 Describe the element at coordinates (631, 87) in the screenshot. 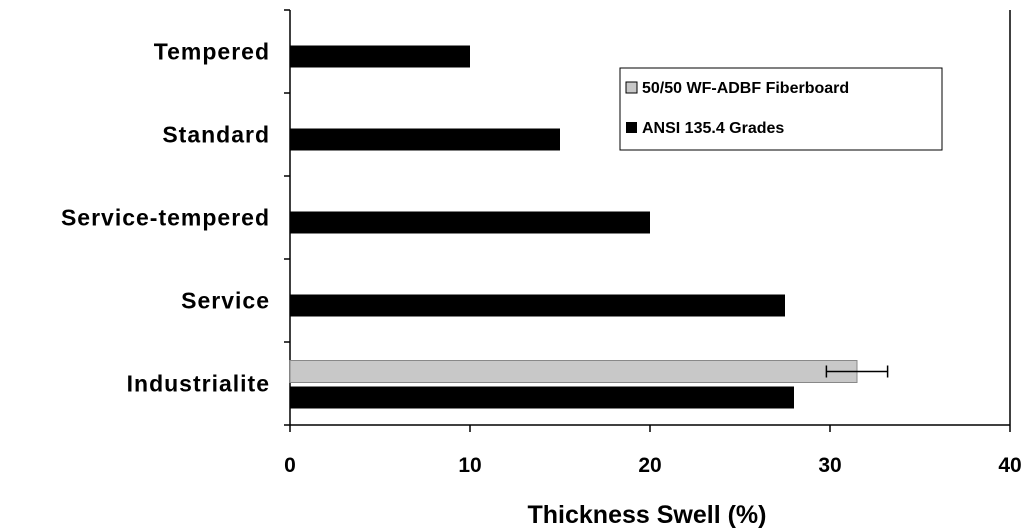

I see `legend-swatch-fiberboard` at that location.